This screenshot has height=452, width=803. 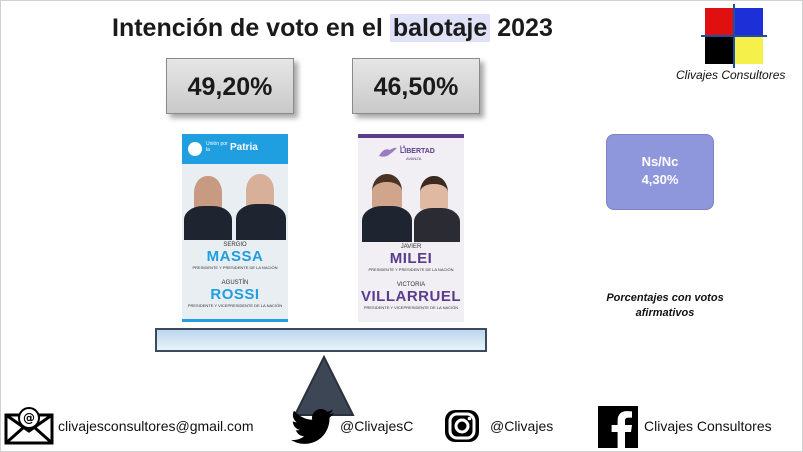 What do you see at coordinates (434, 193) in the screenshot?
I see `running-b-face` at bounding box center [434, 193].